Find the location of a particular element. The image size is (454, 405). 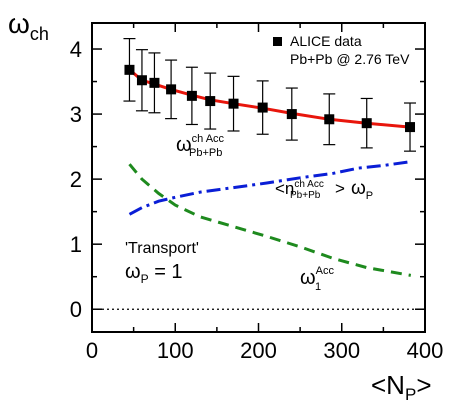

label-npp-omega: <nch Acc is located at coordinates (299, 188).